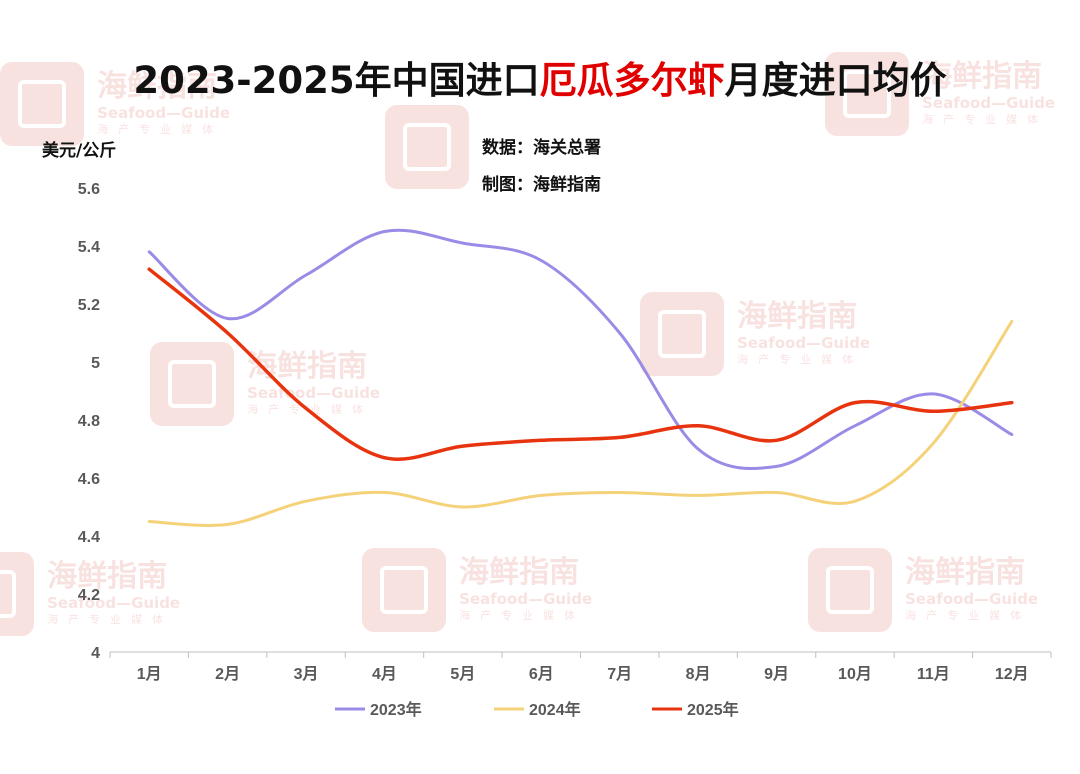 This screenshot has height=774, width=1080. Describe the element at coordinates (698, 674) in the screenshot. I see `x-tick-label: 8月` at that location.